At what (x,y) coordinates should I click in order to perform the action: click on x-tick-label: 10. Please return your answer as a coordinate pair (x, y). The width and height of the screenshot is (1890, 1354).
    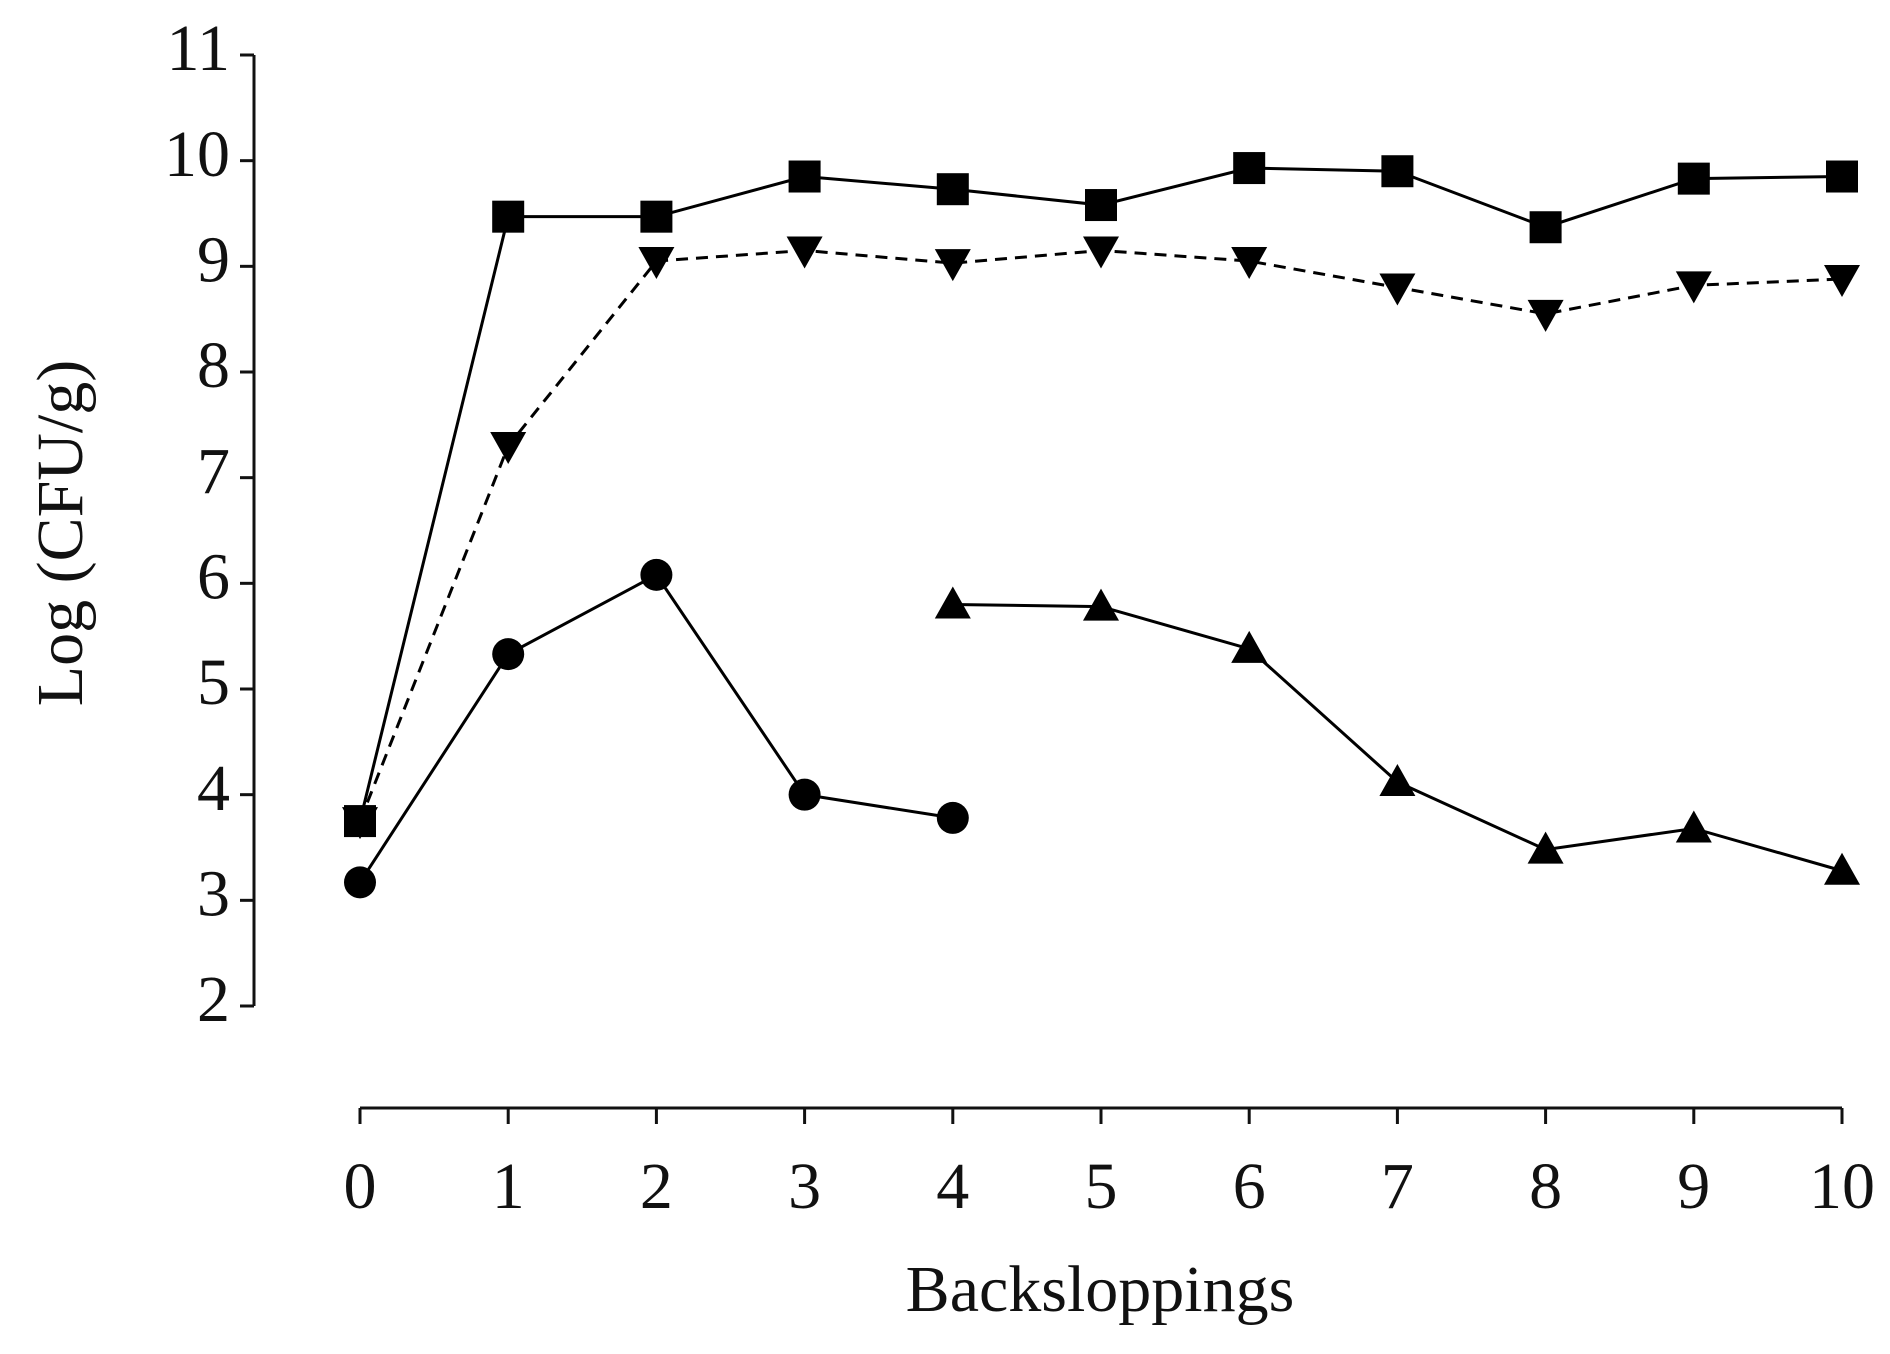
    Looking at the image, I should click on (1842, 1186).